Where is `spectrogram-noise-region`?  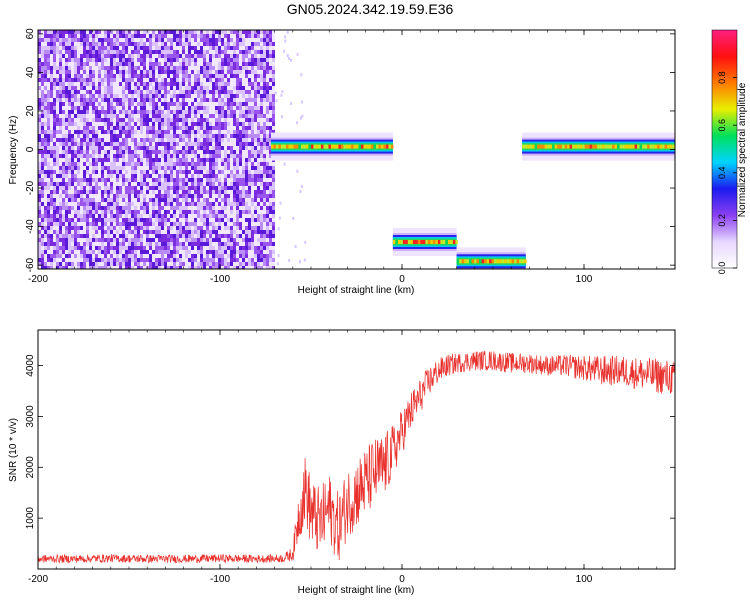 spectrogram-noise-region is located at coordinates (172, 150).